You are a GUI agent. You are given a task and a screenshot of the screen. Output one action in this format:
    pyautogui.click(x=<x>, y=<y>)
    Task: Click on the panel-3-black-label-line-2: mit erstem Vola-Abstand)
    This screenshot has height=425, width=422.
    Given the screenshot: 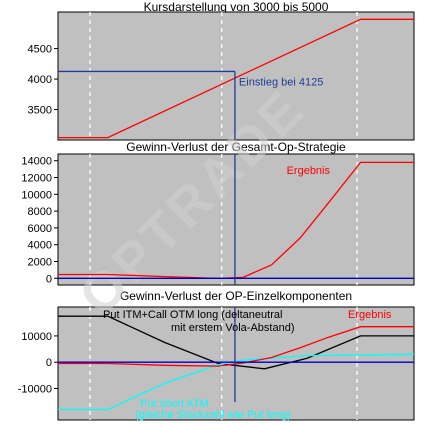 What is the action you would take?
    pyautogui.click(x=233, y=328)
    